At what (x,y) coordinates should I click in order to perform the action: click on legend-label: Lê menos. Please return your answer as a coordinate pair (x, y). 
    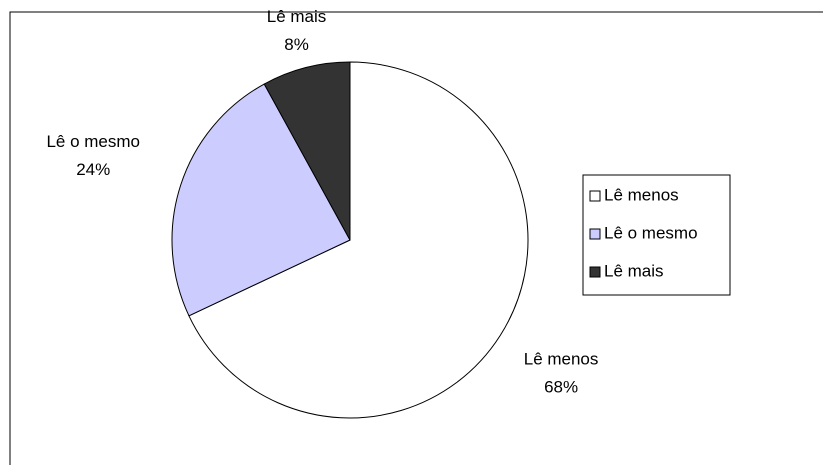
    Looking at the image, I should click on (641, 194).